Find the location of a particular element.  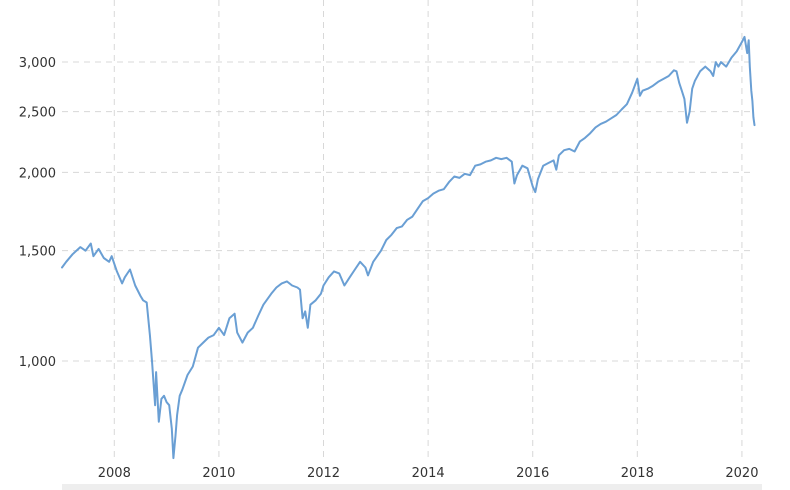

y-tick-label-2000: 2,000 is located at coordinates (37, 173).